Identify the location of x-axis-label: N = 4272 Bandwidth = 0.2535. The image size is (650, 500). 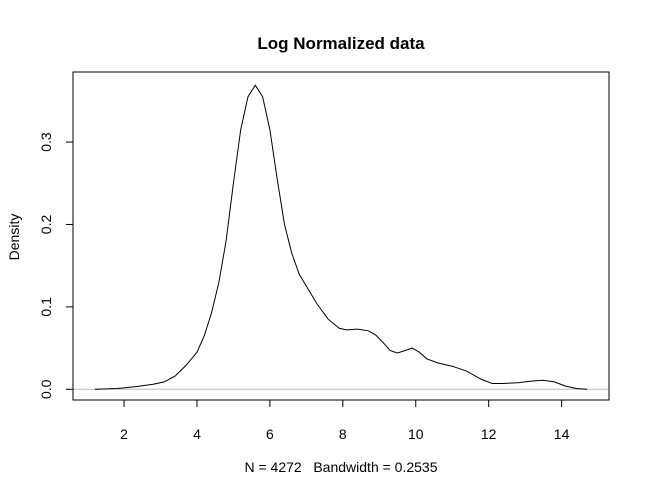
(340, 467).